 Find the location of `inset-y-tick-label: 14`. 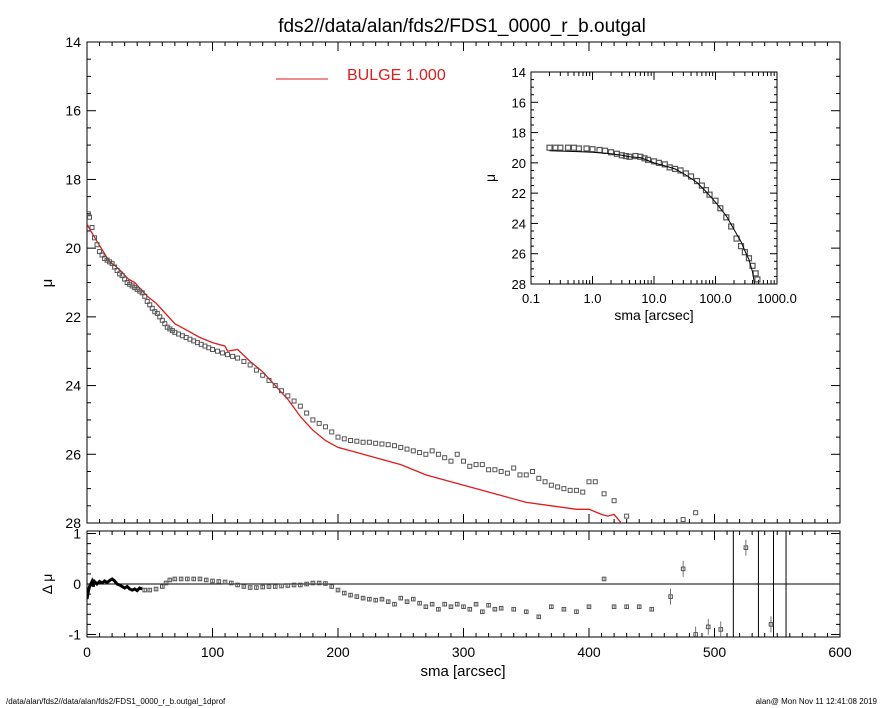

inset-y-tick-label: 14 is located at coordinates (519, 72).